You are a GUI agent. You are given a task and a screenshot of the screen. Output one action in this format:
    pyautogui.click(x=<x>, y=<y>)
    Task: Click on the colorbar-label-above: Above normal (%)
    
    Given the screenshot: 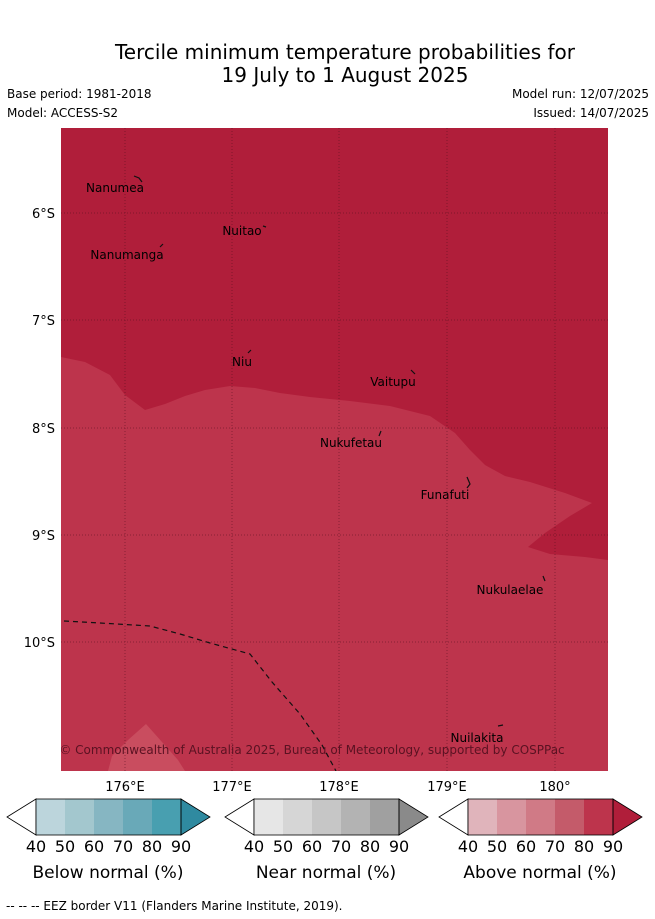 What is the action you would take?
    pyautogui.click(x=540, y=873)
    